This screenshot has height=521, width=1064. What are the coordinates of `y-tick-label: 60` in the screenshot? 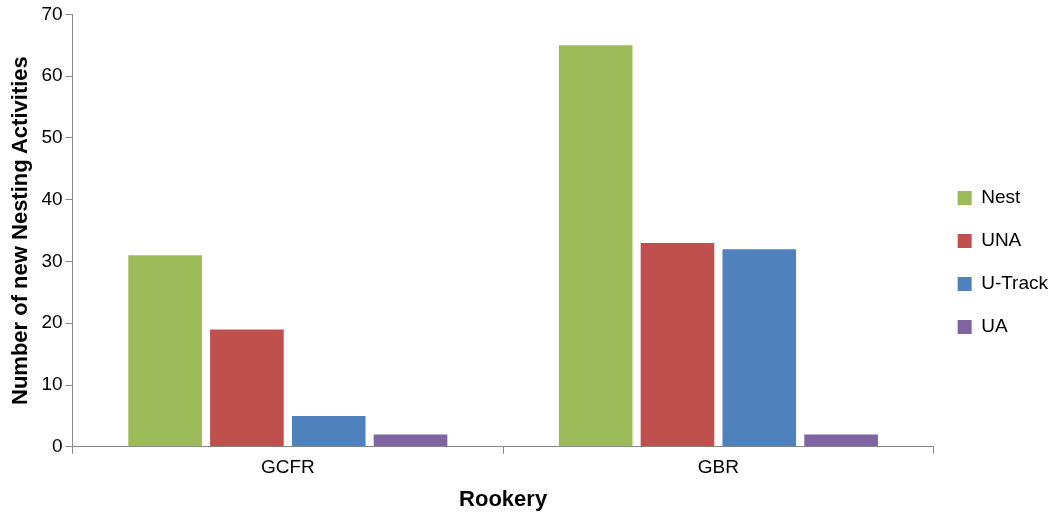 It's located at (52, 75).